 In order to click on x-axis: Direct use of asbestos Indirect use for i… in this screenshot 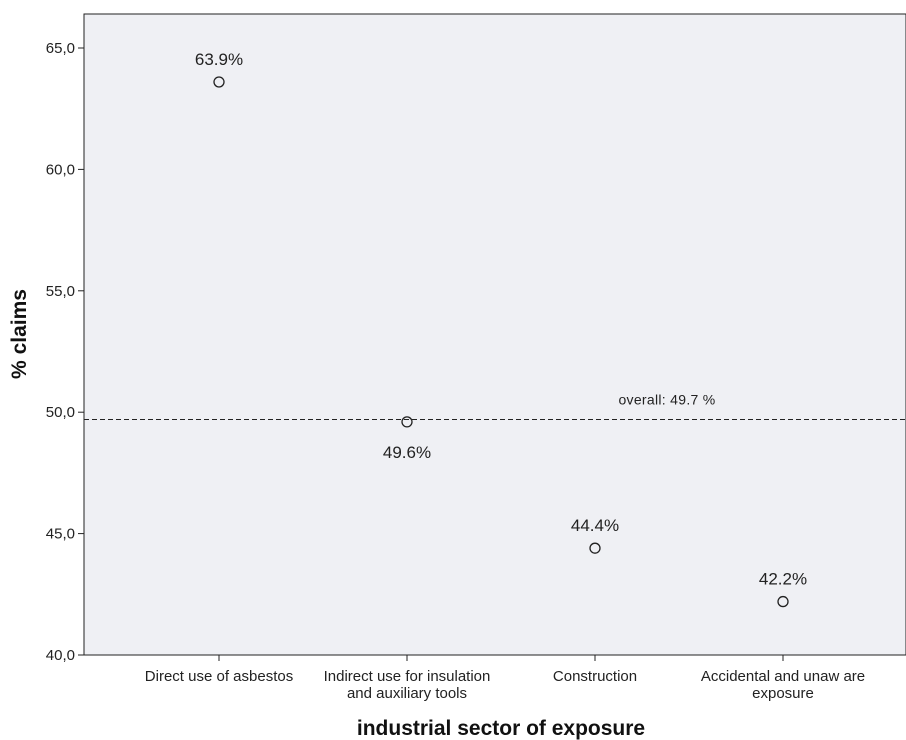, I will do `click(505, 678)`.